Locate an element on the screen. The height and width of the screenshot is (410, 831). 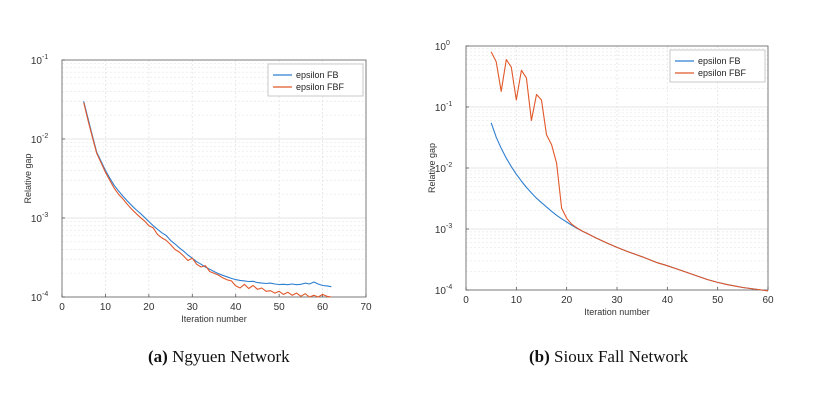
series-line-fbf is located at coordinates (207, 200).